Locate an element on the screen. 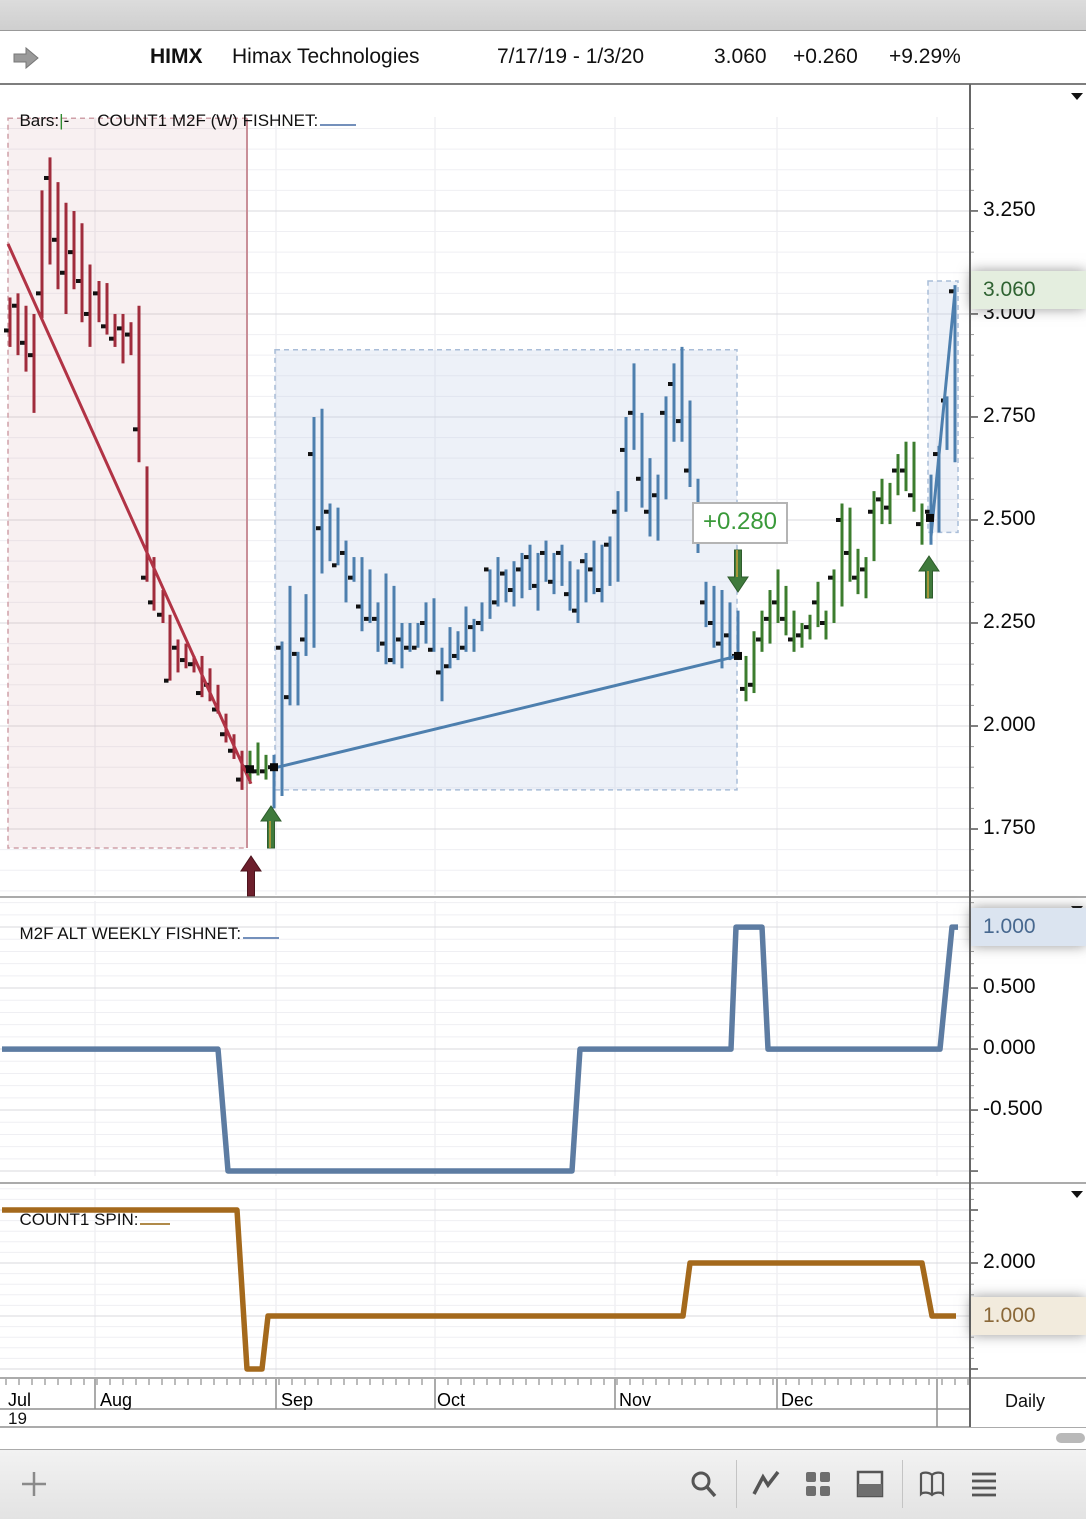  pivot-dots is located at coordinates (590, 643).